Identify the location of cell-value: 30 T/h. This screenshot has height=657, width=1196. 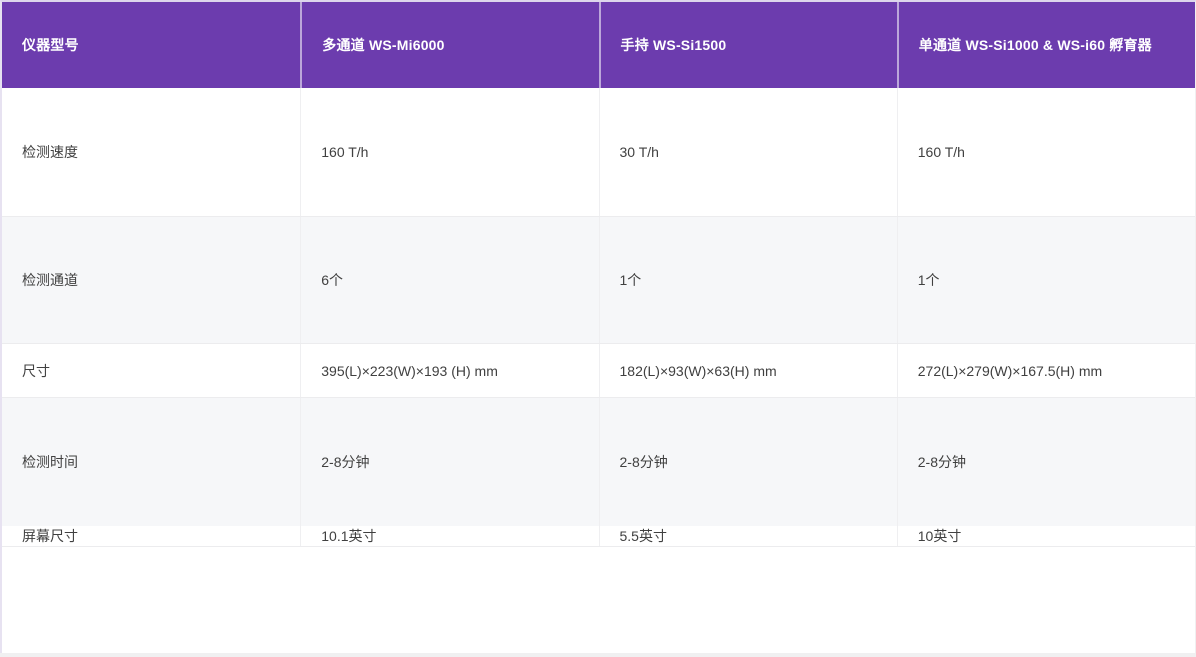
(747, 152).